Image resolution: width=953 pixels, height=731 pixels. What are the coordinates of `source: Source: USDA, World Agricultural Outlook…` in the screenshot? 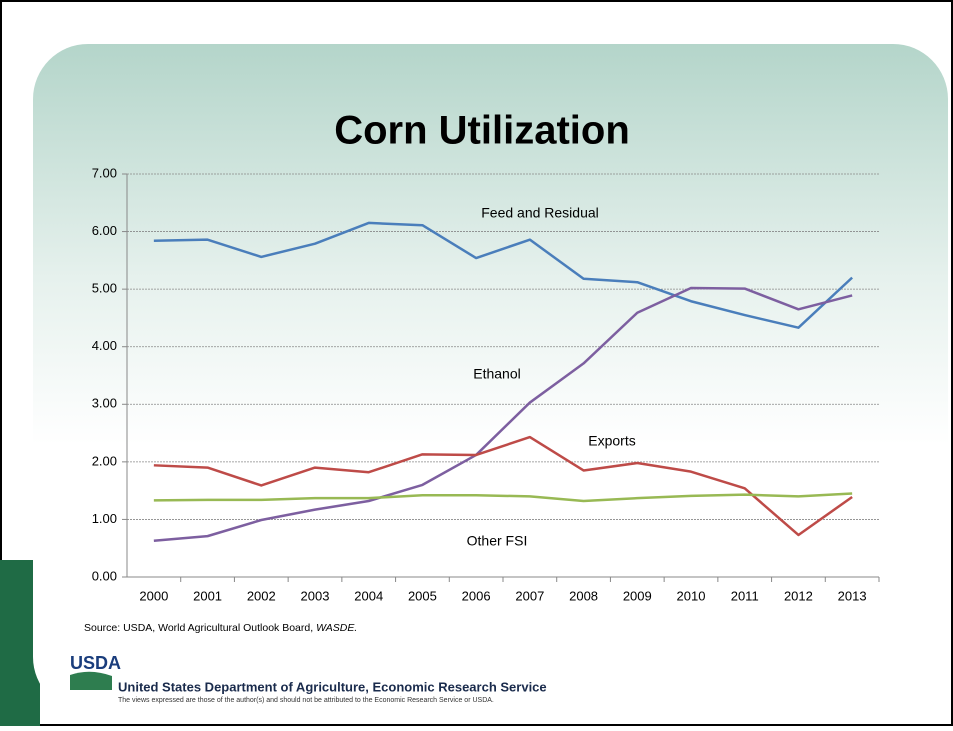 It's located at (220, 628).